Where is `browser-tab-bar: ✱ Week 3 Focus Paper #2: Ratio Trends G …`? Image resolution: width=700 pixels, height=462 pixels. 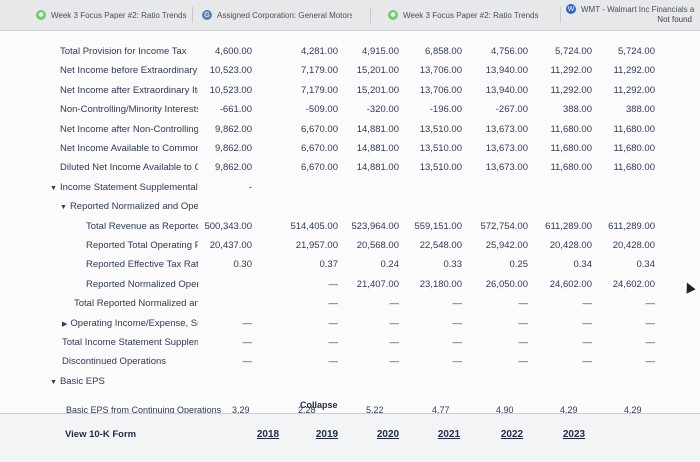 browser-tab-bar: ✱ Week 3 Focus Paper #2: Ratio Trends G … is located at coordinates (350, 15).